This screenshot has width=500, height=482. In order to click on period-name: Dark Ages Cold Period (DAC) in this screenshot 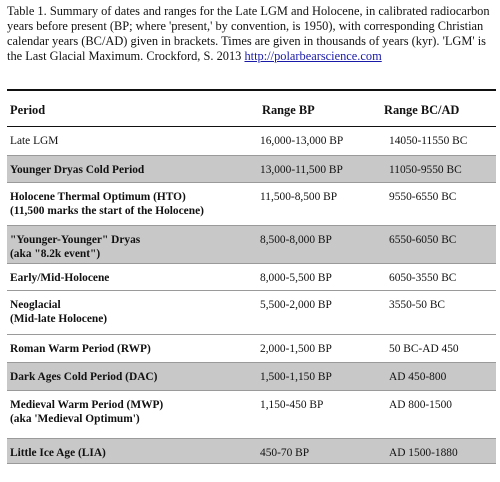, I will do `click(83, 377)`.